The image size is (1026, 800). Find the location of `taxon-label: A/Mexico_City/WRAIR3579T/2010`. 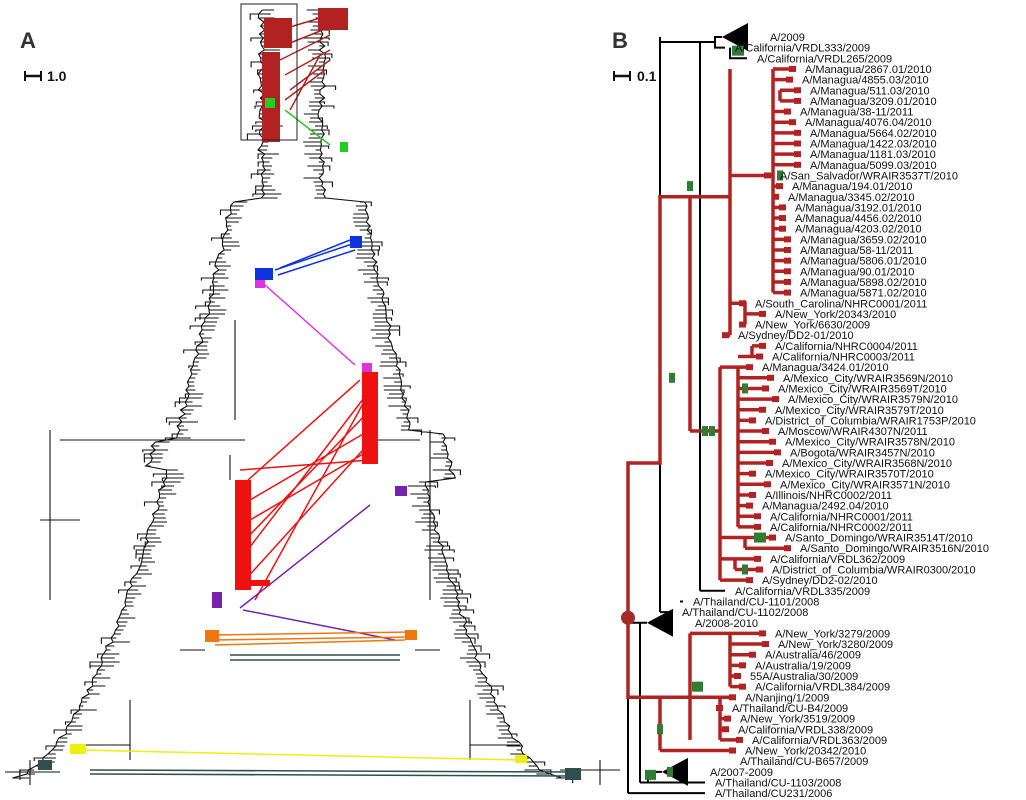

taxon-label: A/Mexico_City/WRAIR3579T/2010 is located at coordinates (859, 411).